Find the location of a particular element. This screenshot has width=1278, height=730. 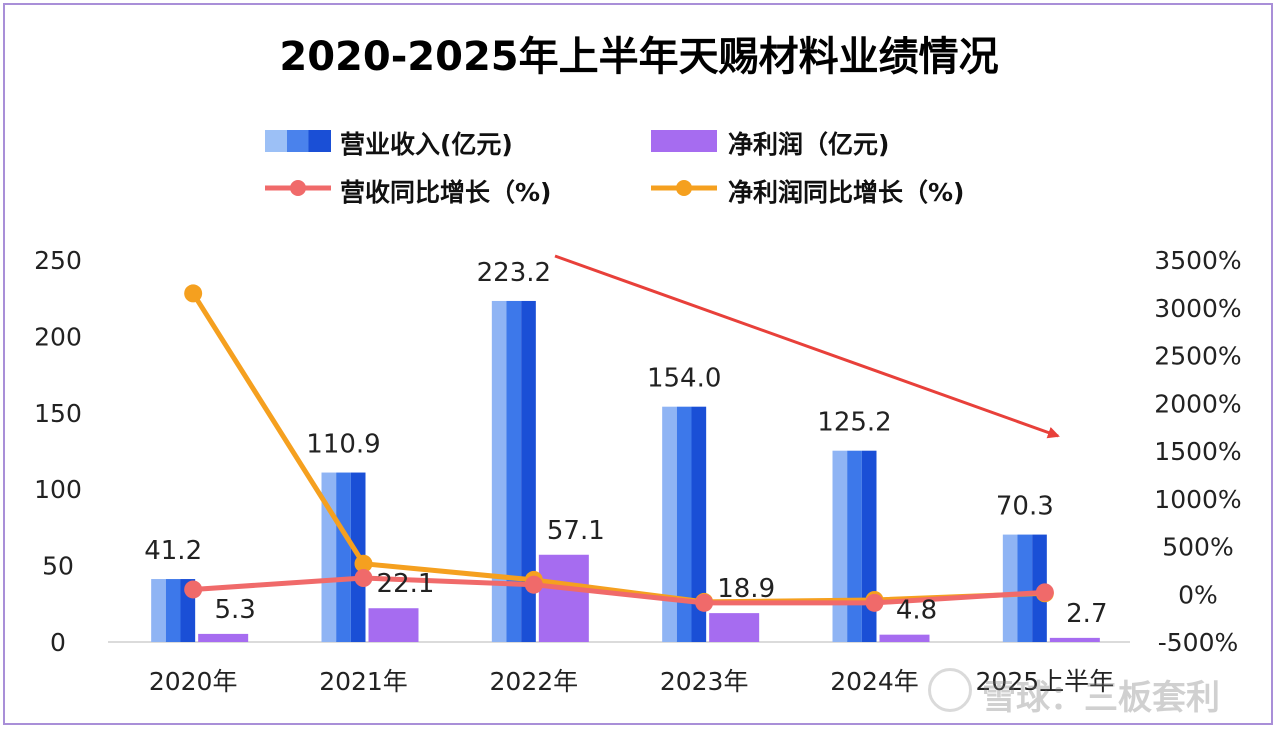

right-tick-label: 1500% is located at coordinates (1197, 451).